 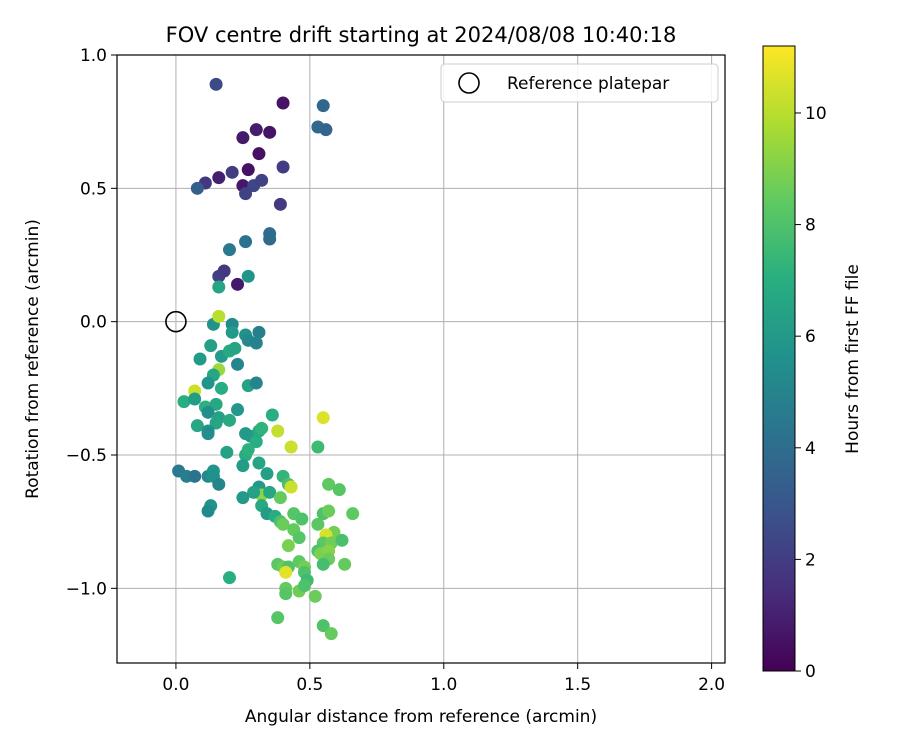 What do you see at coordinates (176, 321) in the screenshot?
I see `reference-point` at bounding box center [176, 321].